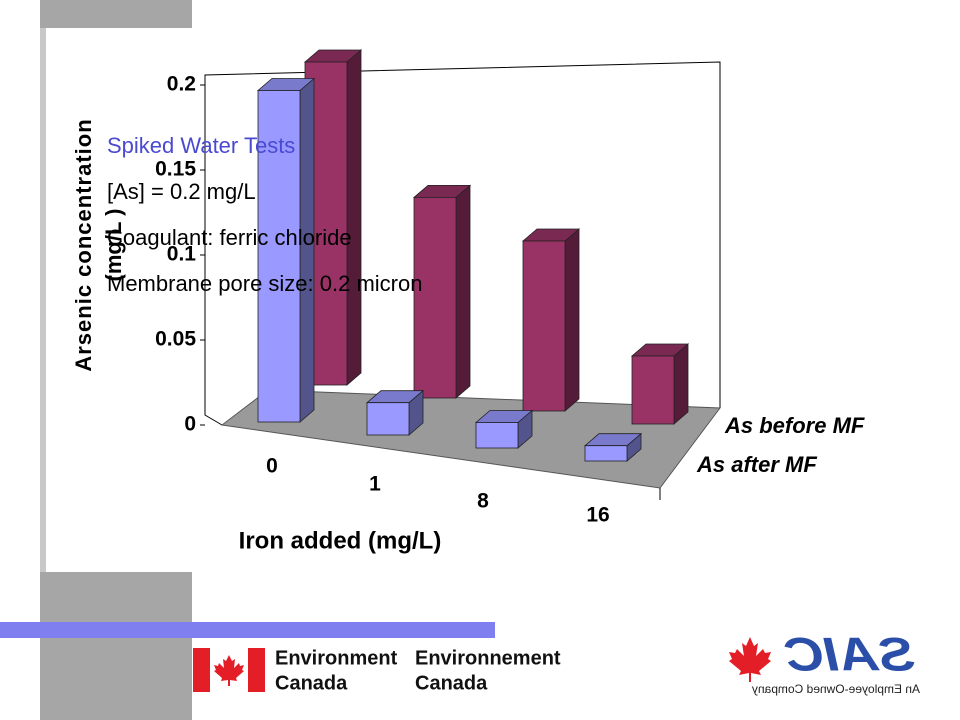  Describe the element at coordinates (175, 169) in the screenshot. I see `y-tick-label: 0.15` at that location.